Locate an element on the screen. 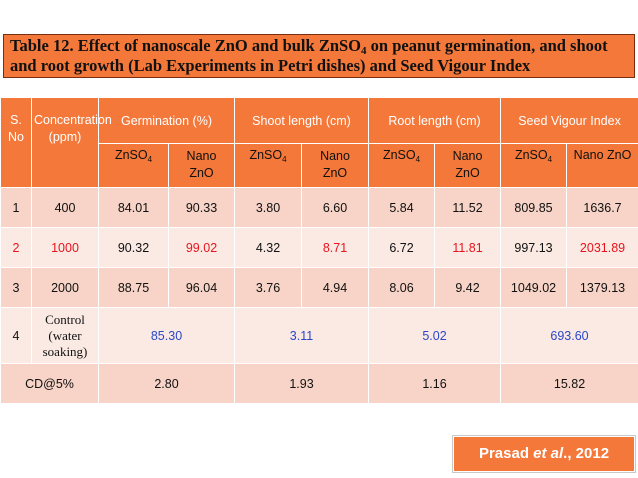  cell-value: 4.32 is located at coordinates (268, 247).